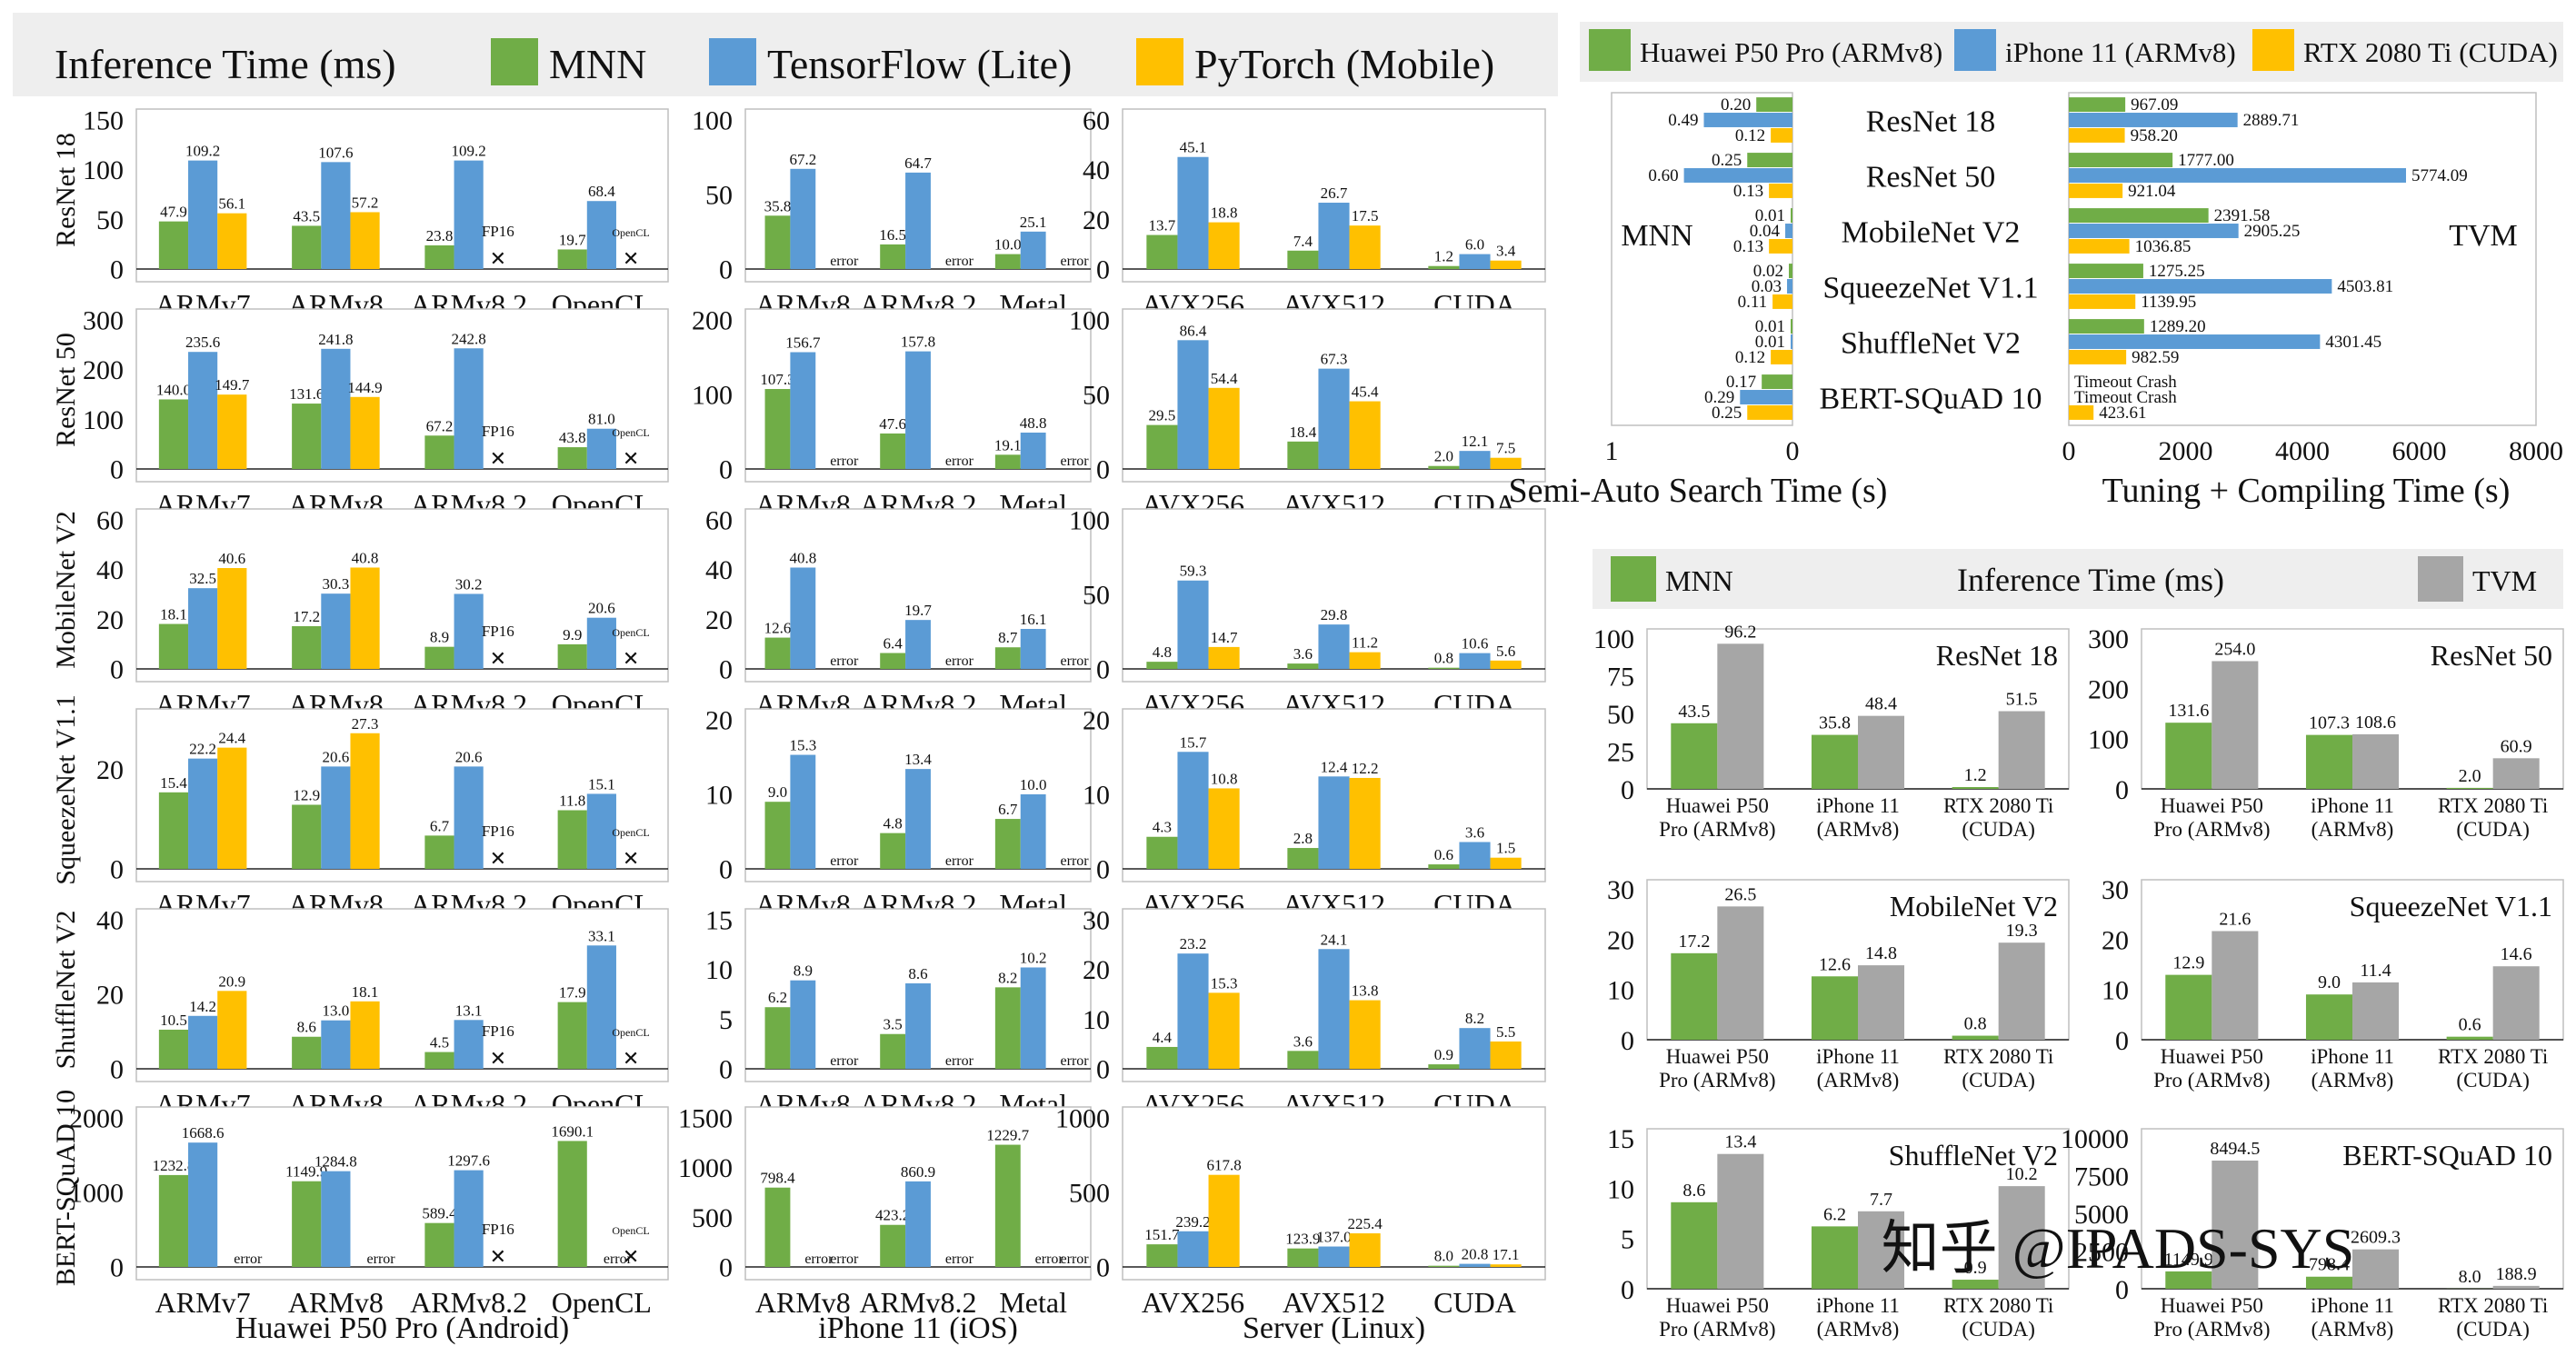 The height and width of the screenshot is (1356, 2576). What do you see at coordinates (1717, 1330) in the screenshot?
I see `x-tick-label: Pro (ARMv8)` at bounding box center [1717, 1330].